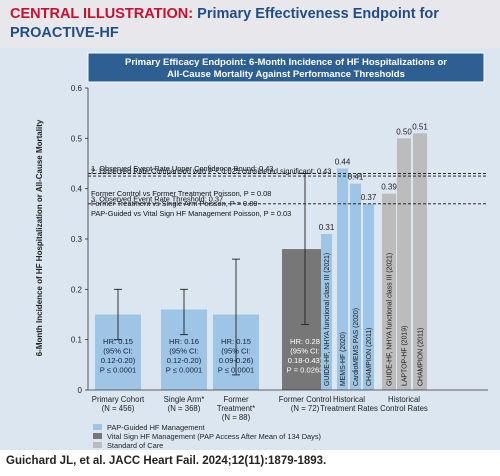 Image resolution: width=500 pixels, height=476 pixels. I want to click on y-tick-label-2: 0.2, so click(77, 289).